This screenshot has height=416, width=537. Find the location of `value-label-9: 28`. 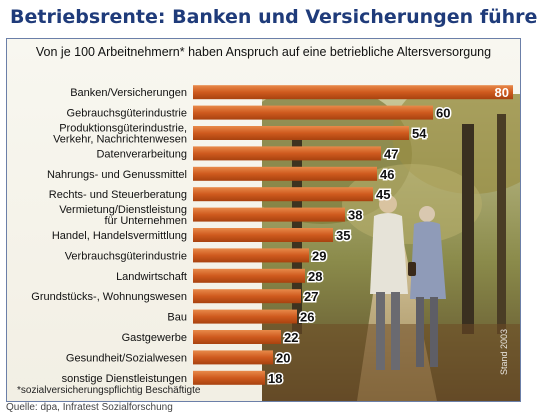

value-label-9: 28 is located at coordinates (315, 276).